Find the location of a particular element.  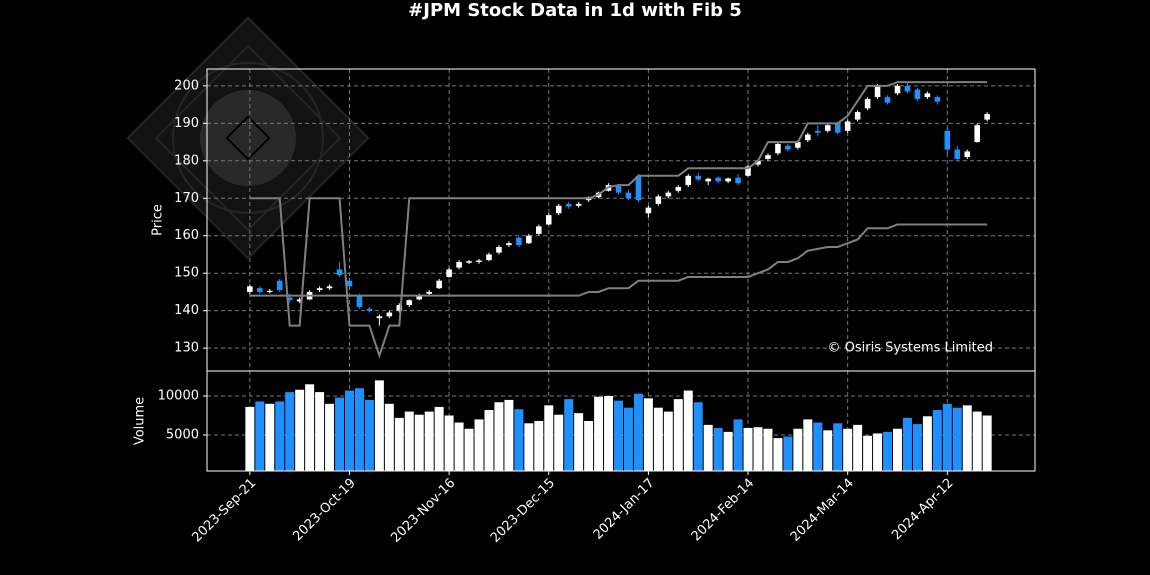

annotation: © Osiris Systems Limited is located at coordinates (910, 348).